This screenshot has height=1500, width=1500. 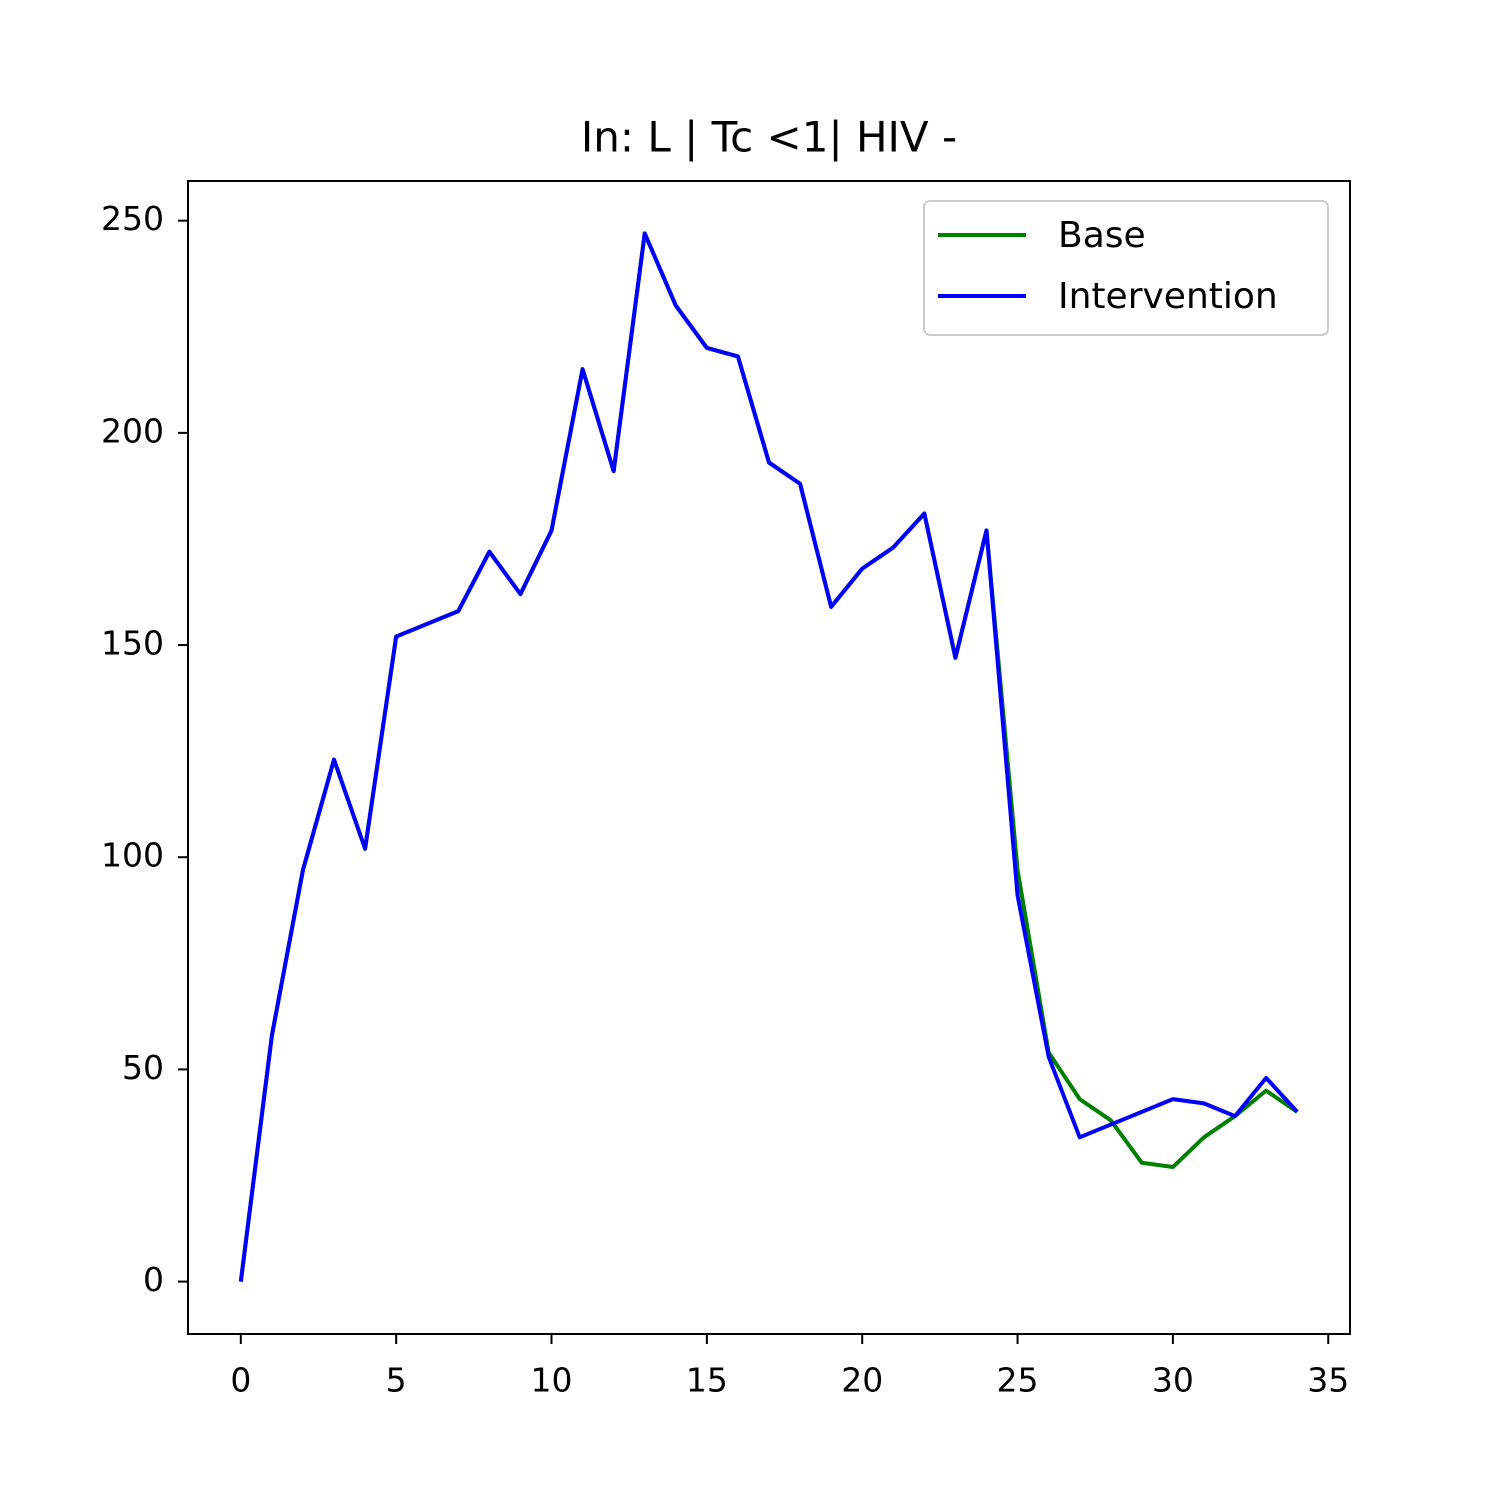 I want to click on x-tick-label: 5, so click(x=396, y=1380).